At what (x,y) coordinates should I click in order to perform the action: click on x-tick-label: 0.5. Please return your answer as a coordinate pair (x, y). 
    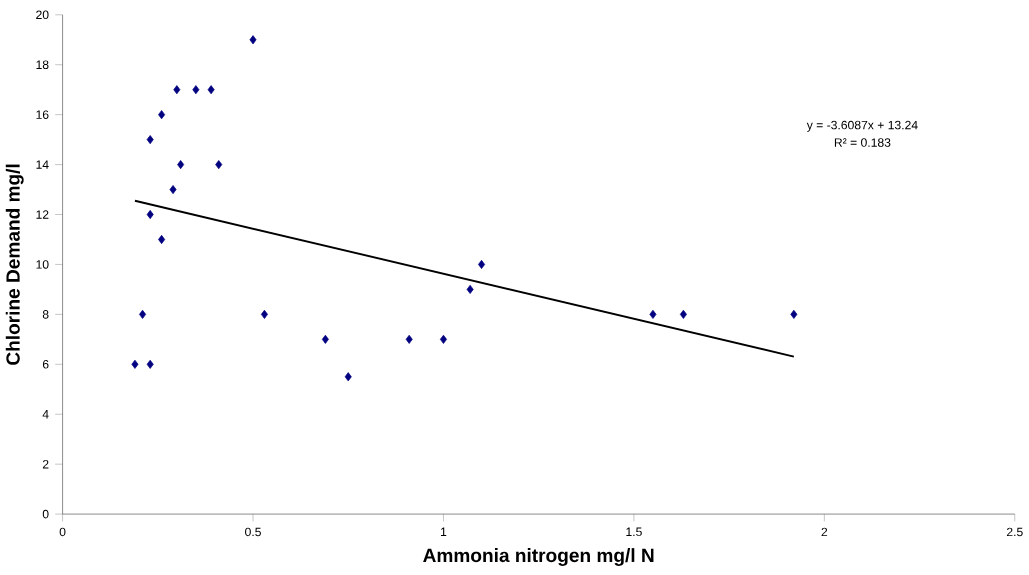
    Looking at the image, I should click on (253, 532).